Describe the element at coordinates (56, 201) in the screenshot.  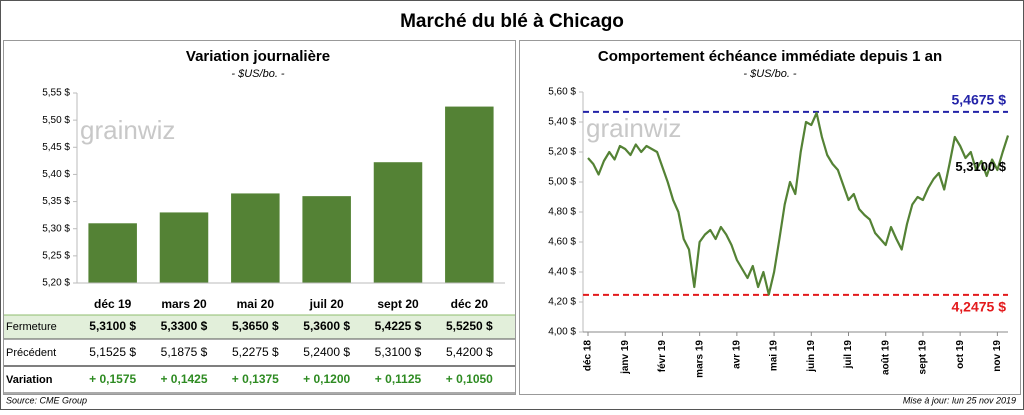
I see `y-tick-label: 5,35 $` at that location.